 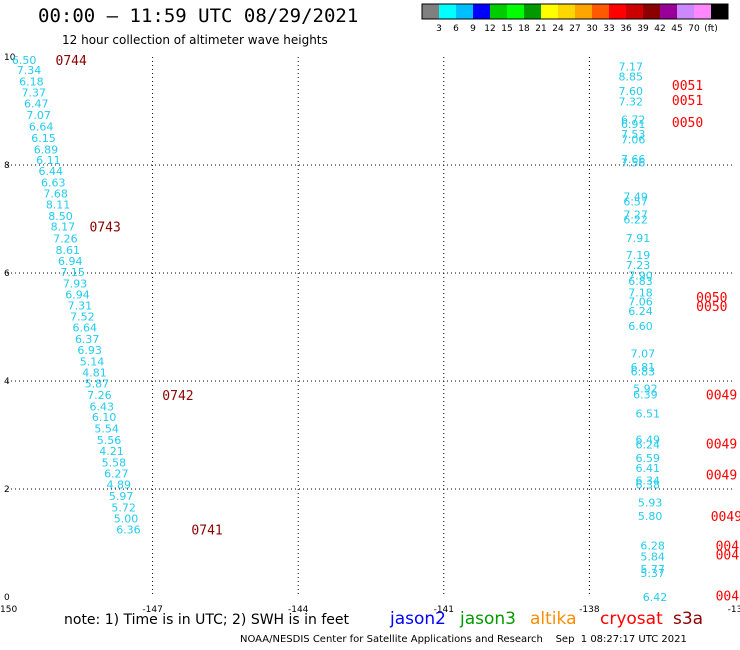 What do you see at coordinates (177, 396) in the screenshot?
I see `time-label: 0742` at bounding box center [177, 396].